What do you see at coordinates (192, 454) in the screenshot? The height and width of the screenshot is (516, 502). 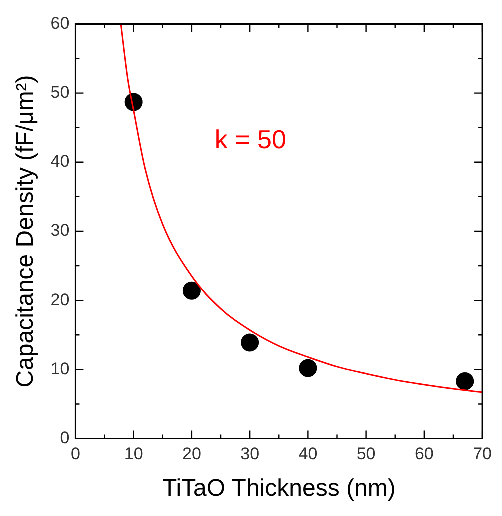 I see `x-tick-label: 20` at bounding box center [192, 454].